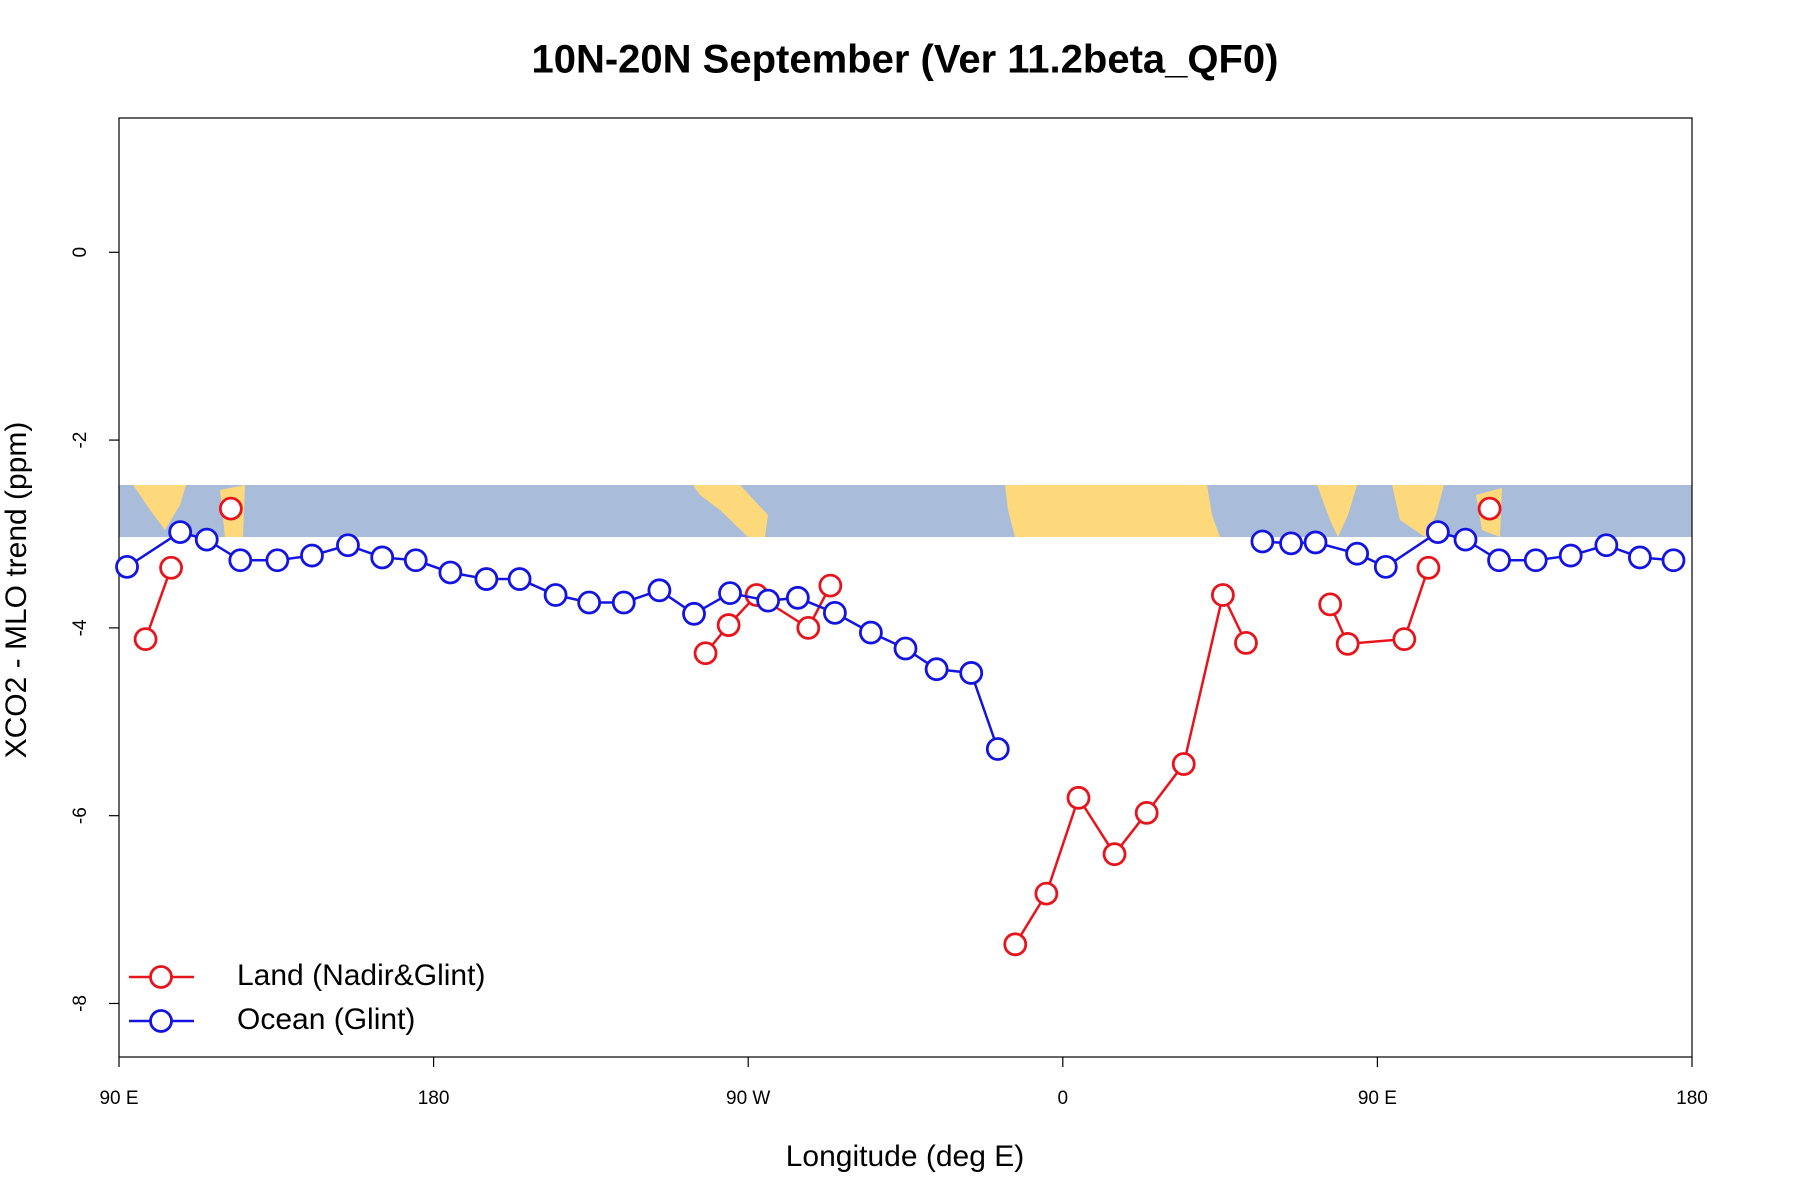 Image resolution: width=1800 pixels, height=1200 pixels. What do you see at coordinates (16, 590) in the screenshot?
I see `y-axis-label: XCO2 - MLO trend (ppm)` at bounding box center [16, 590].